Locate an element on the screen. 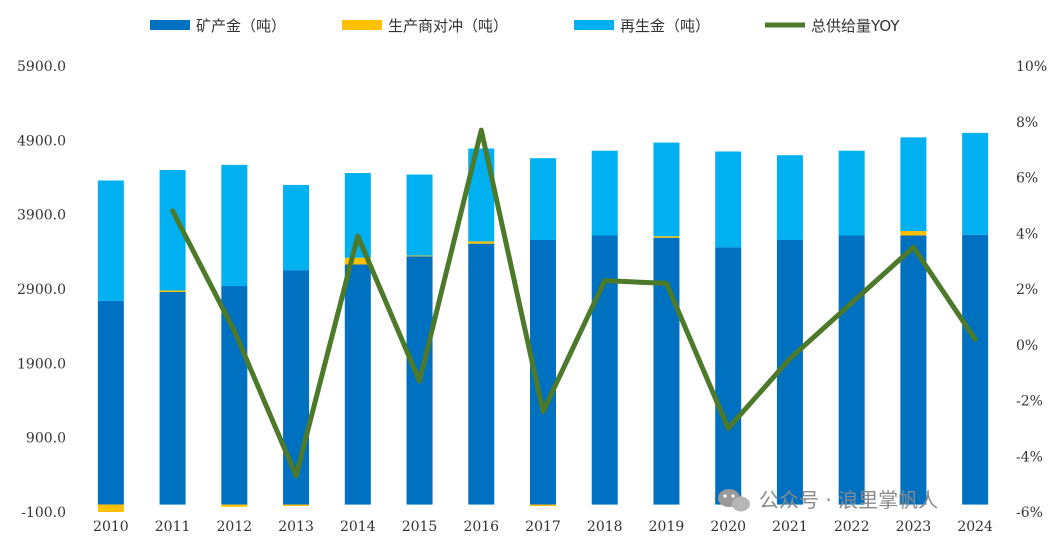  x-tick-label: 2017 is located at coordinates (543, 527).